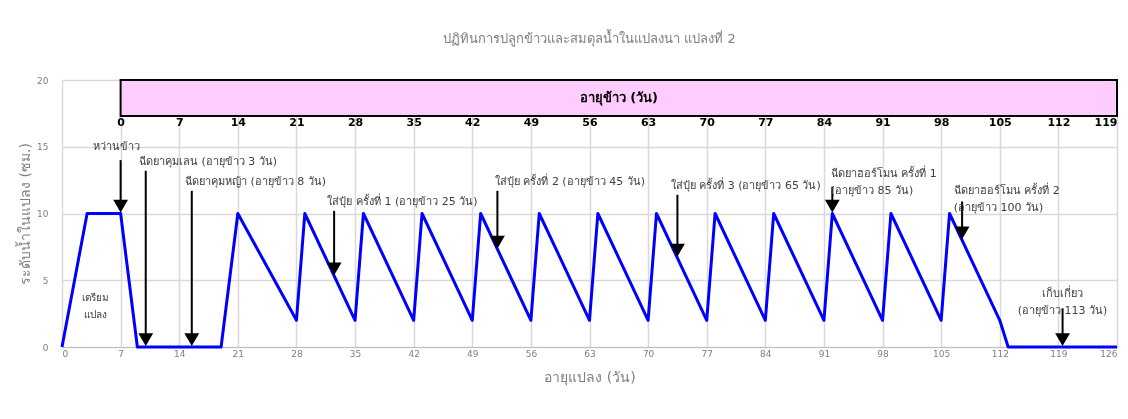 The height and width of the screenshot is (419, 1128). I want to click on annotation: เตรียม แปลง, so click(95, 305).